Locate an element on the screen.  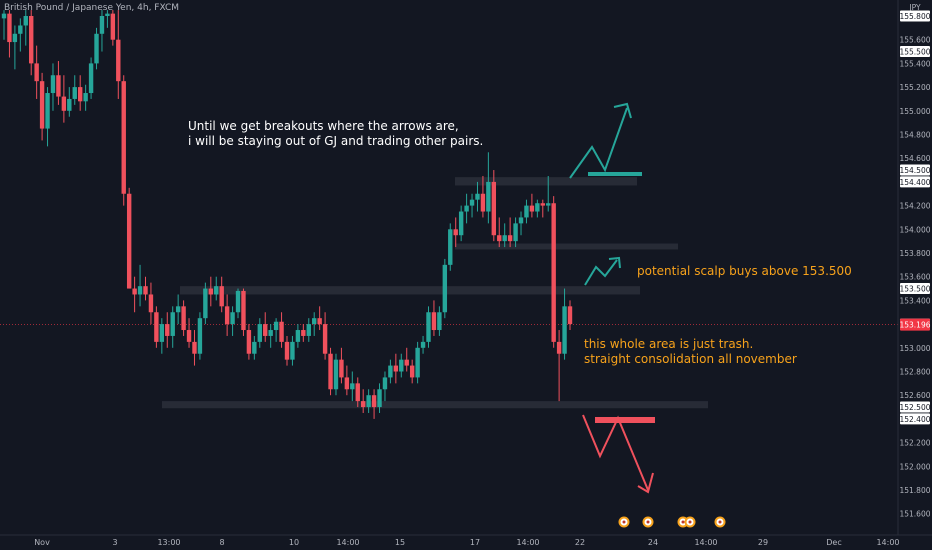
time-tick-label: 14:00 is located at coordinates (347, 542).